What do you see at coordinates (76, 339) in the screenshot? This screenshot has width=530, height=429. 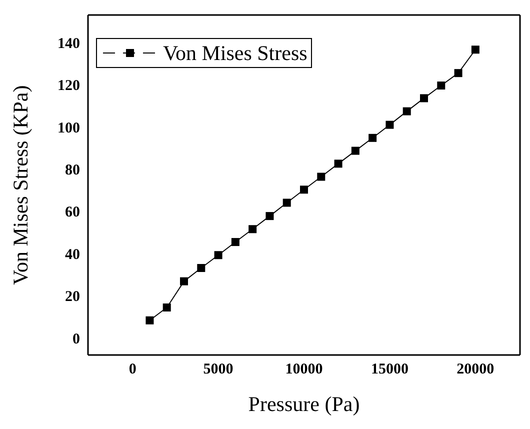 I see `y-tick-label: 0` at bounding box center [76, 339].